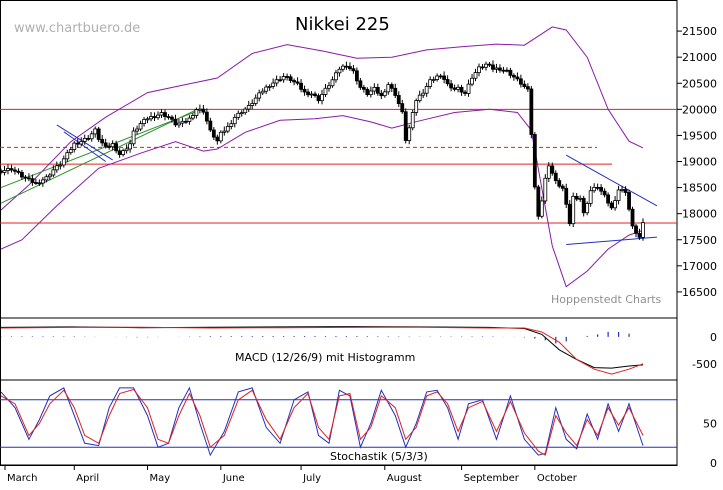  Describe the element at coordinates (699, 109) in the screenshot. I see `price-tick-label: 20000` at that location.